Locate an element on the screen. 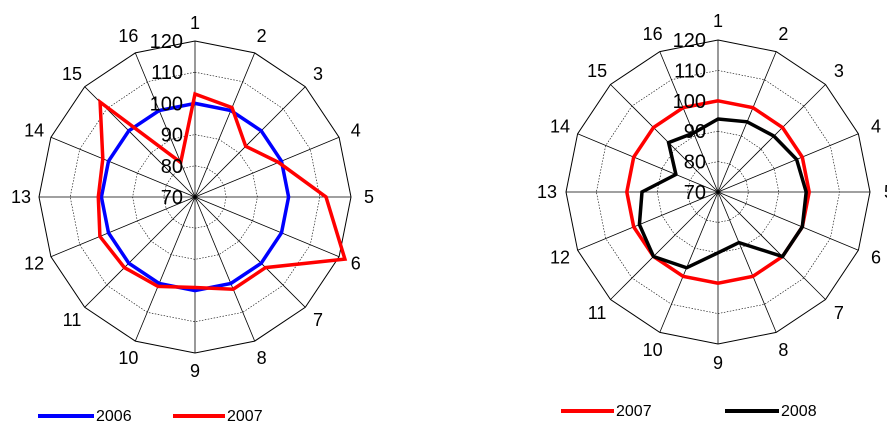  legend-label: 2006 is located at coordinates (114, 416).